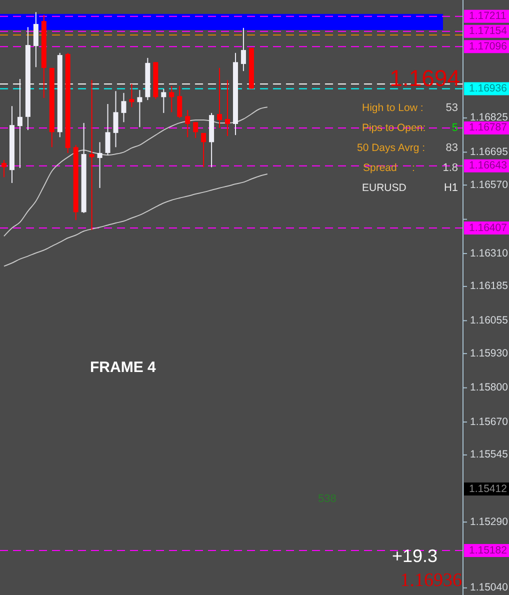 Image resolution: width=509 pixels, height=595 pixels. I want to click on text: 1.15412, so click(488, 488).